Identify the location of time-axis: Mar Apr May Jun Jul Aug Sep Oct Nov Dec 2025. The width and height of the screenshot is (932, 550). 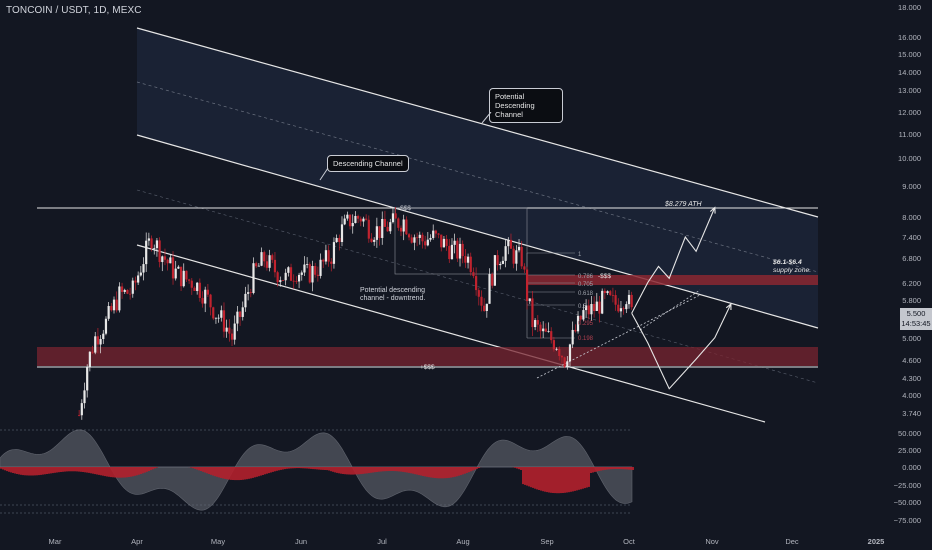
(467, 541).